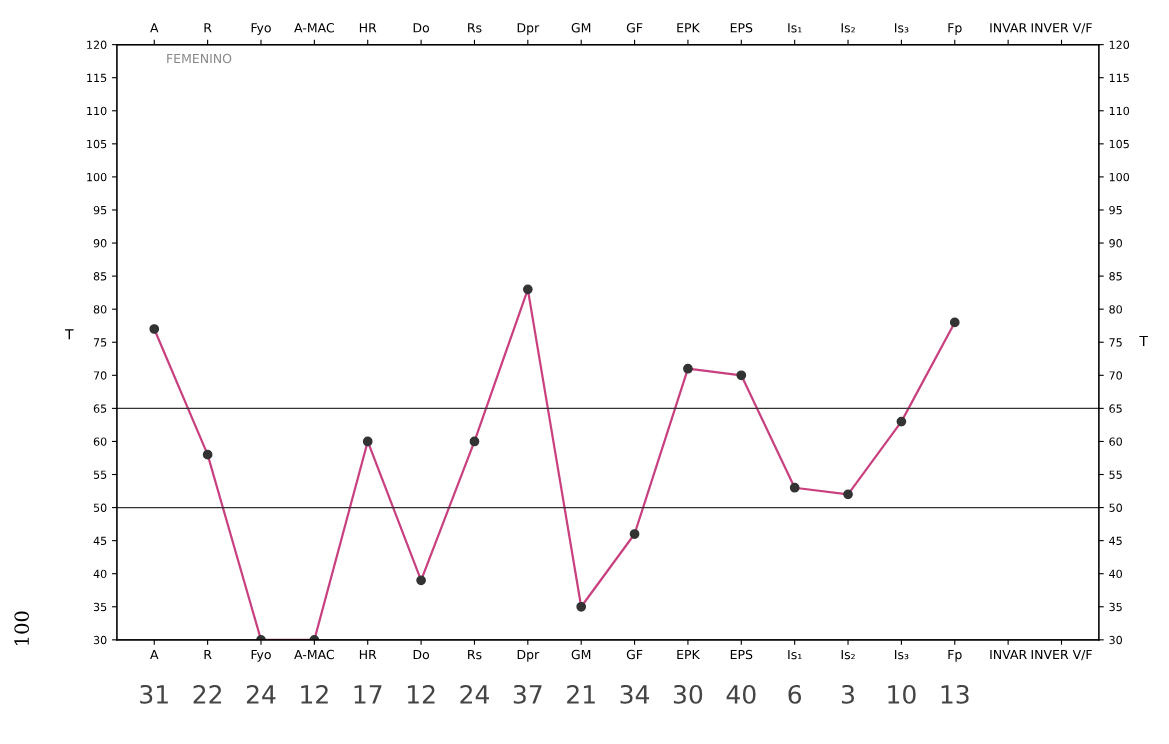 The image size is (1169, 744). I want to click on y-tick-label: 65, so click(100, 408).